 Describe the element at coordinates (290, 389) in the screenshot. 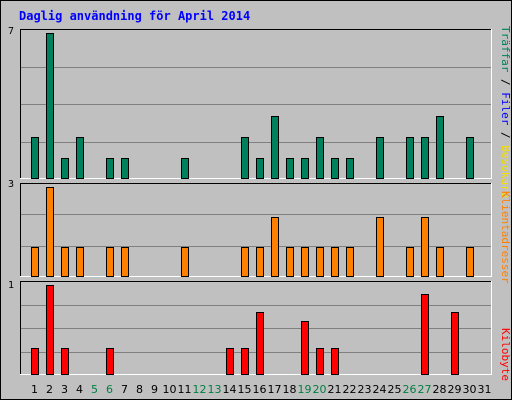

I see `x-tick-label: 18` at that location.